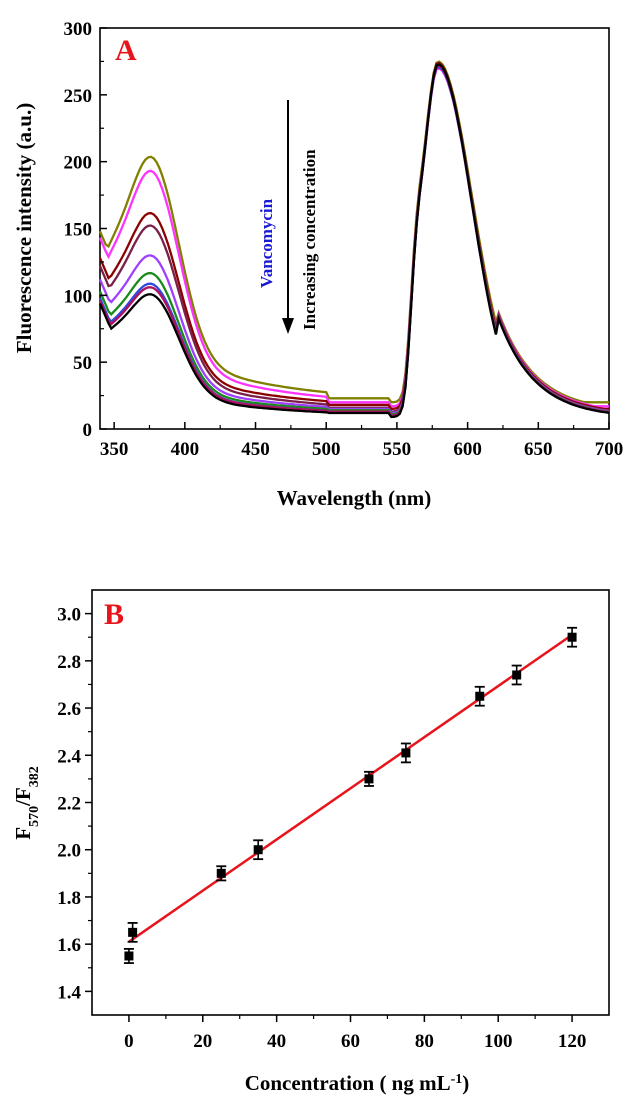 This screenshot has height=1097, width=629. Describe the element at coordinates (326, 449) in the screenshot. I see `x-tick-label: 500` at that location.